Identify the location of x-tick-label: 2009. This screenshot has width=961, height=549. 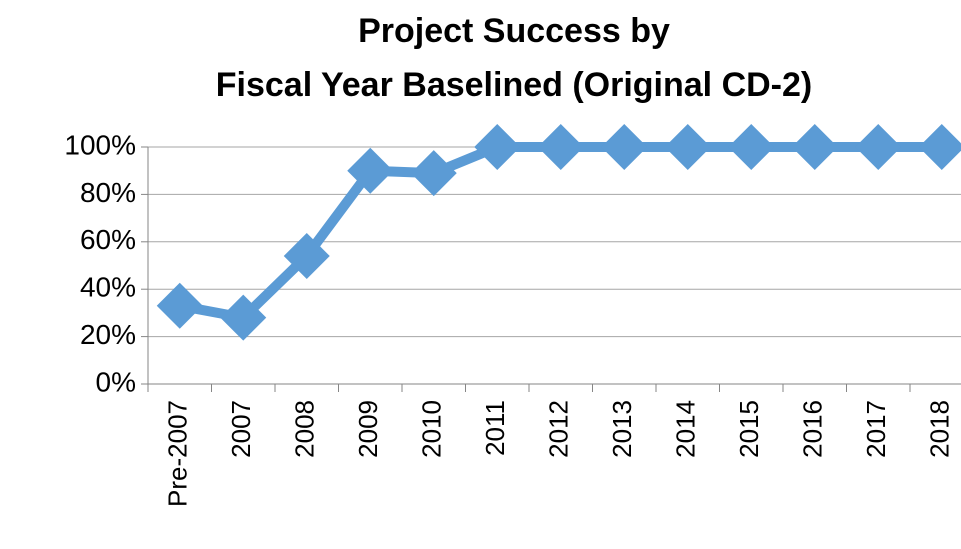
(368, 429).